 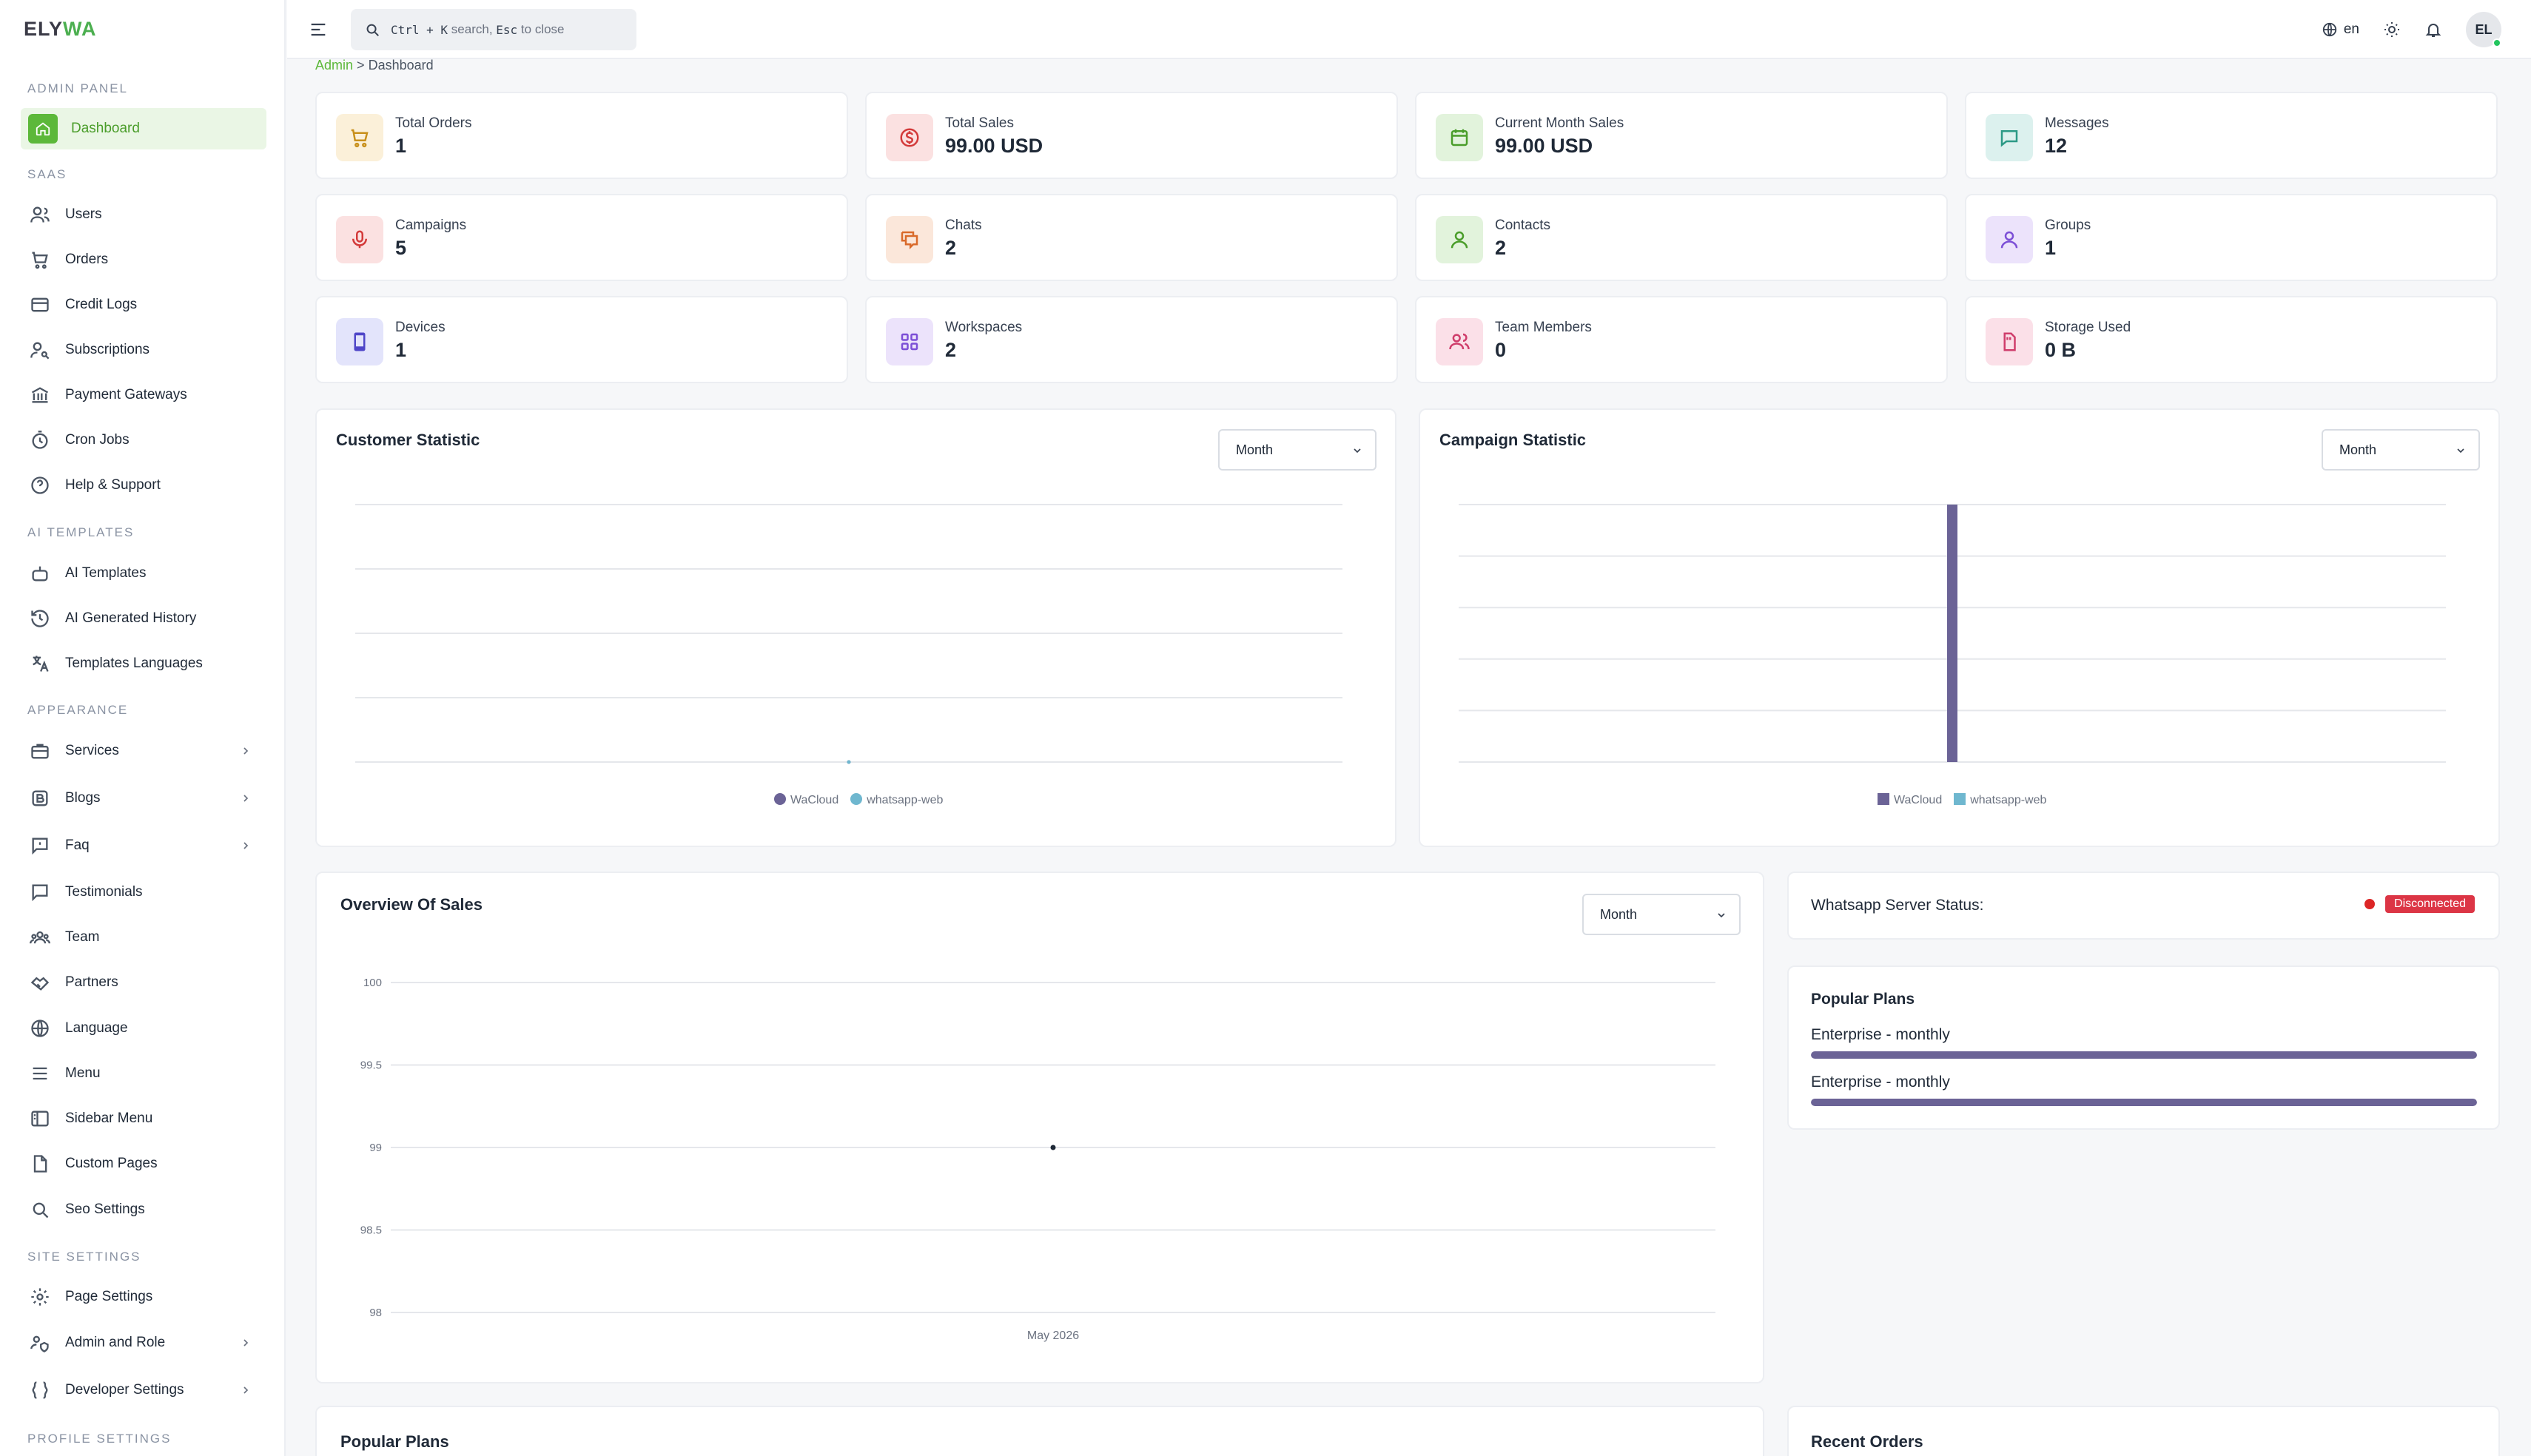 I want to click on search-hint-close: to close, so click(x=542, y=29).